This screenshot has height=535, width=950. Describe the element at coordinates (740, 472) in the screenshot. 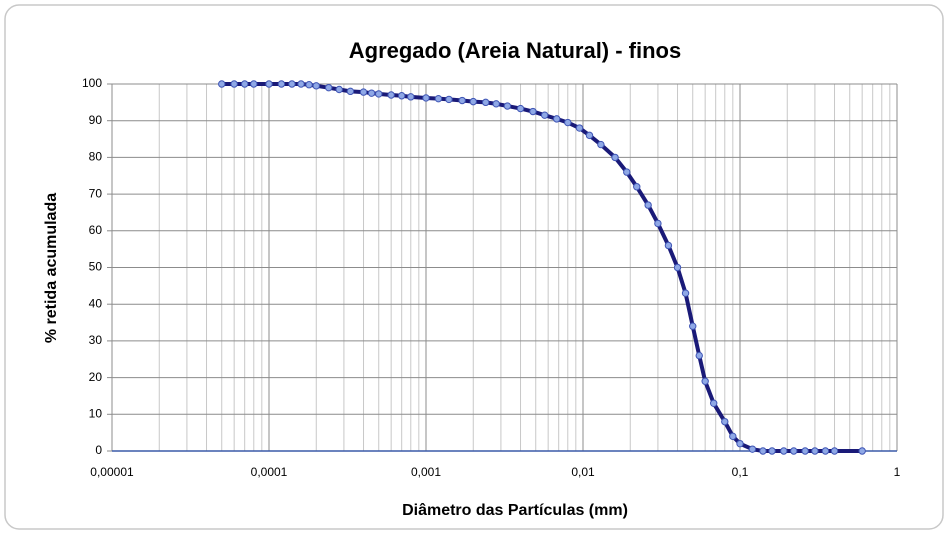

I see `x-tick-label: 0,1` at that location.